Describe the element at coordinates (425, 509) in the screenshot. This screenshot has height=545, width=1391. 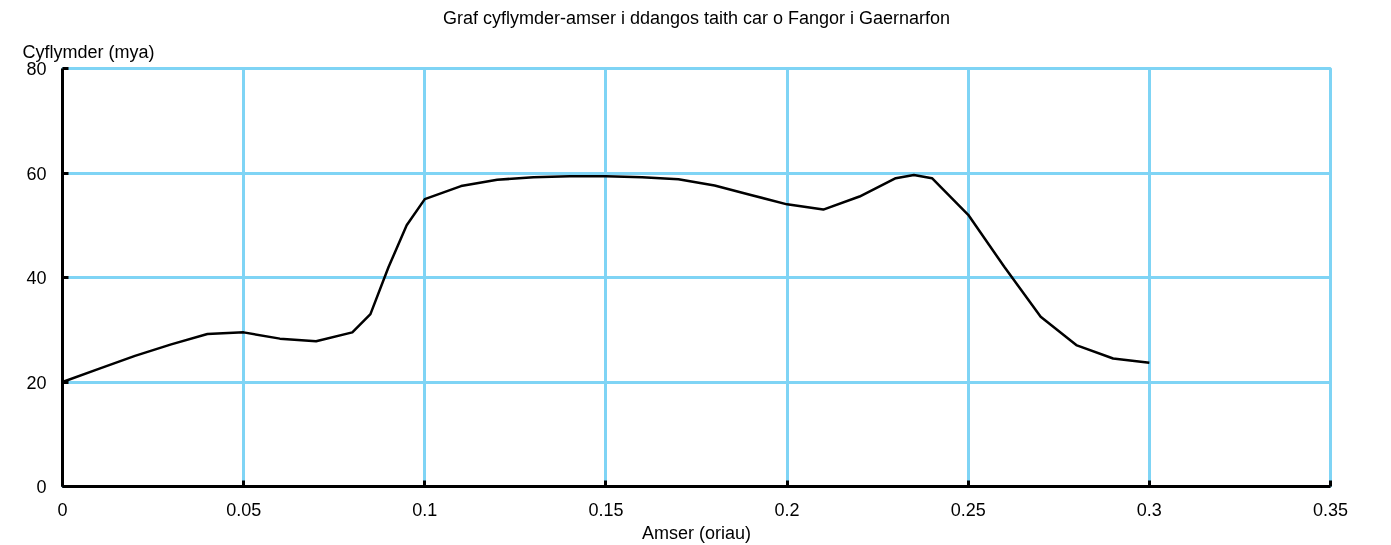
I see `x-tick-label: 0.1` at that location.